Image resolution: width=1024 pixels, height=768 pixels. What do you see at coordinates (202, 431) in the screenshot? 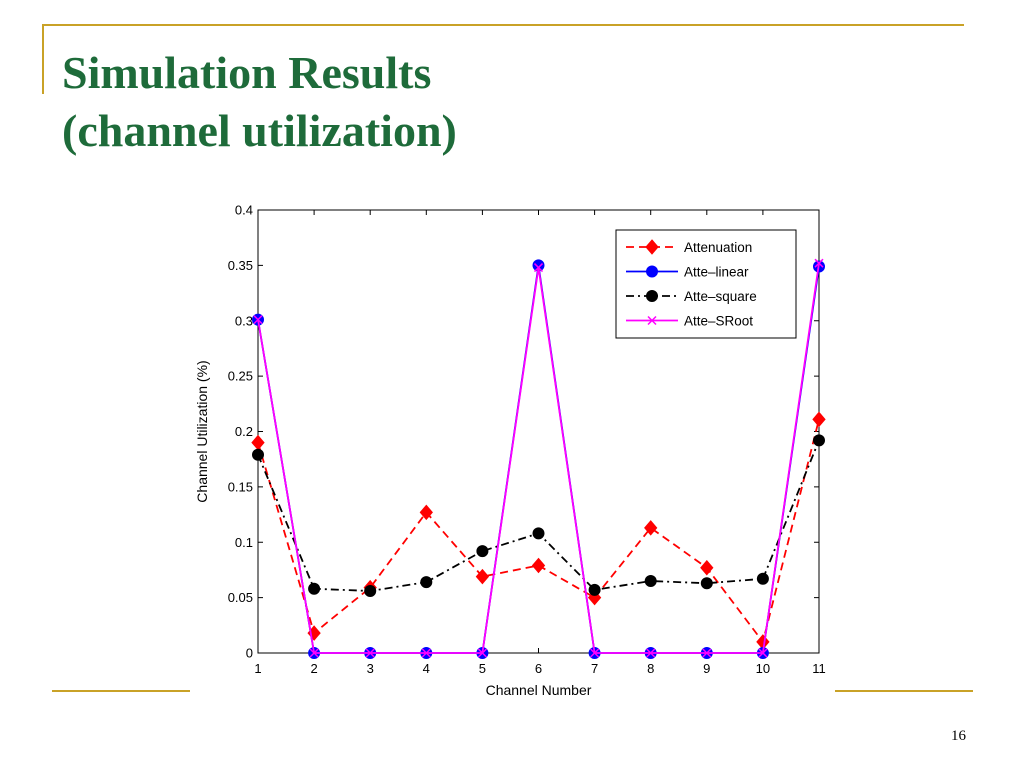
I see `y-axis-label: Channel Utilization (%)` at bounding box center [202, 431].